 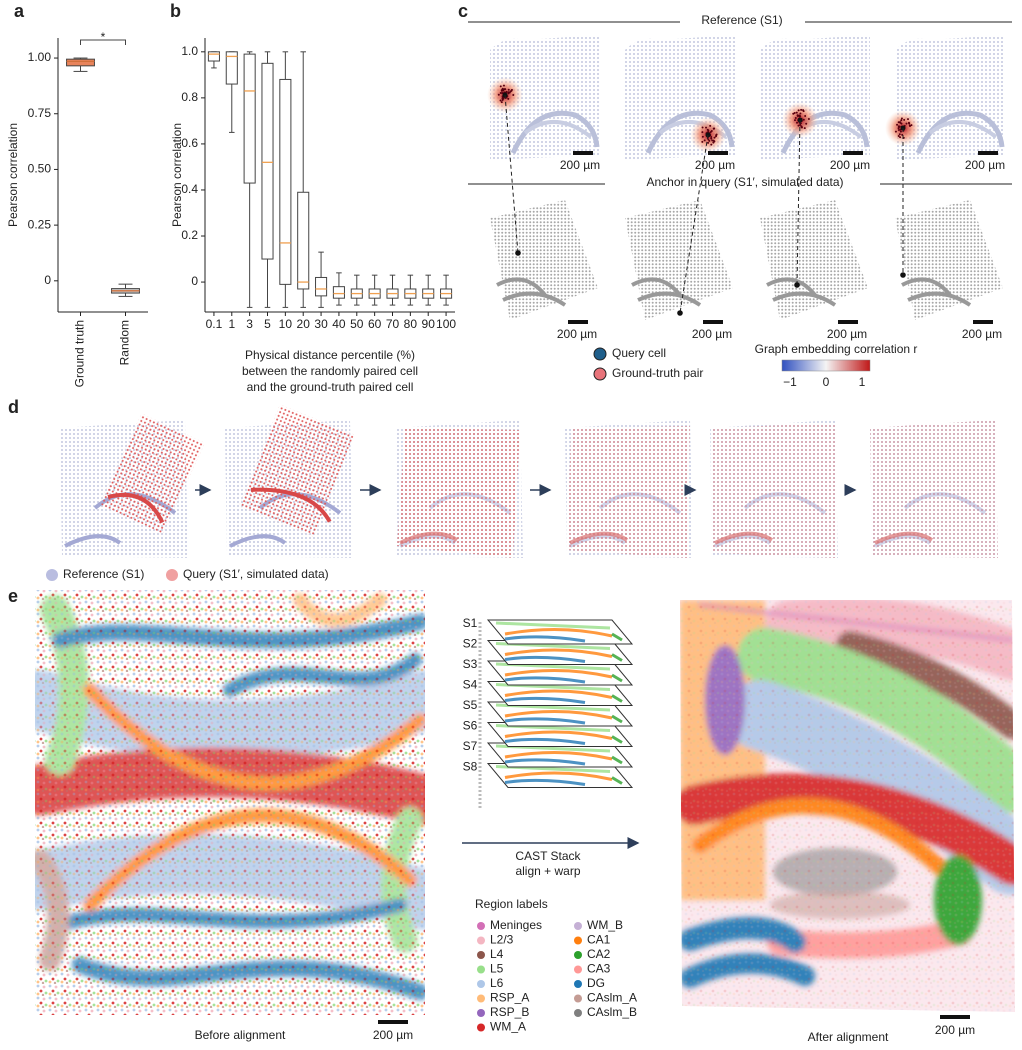 I want to click on x-tick-label: 30, so click(x=321, y=324).